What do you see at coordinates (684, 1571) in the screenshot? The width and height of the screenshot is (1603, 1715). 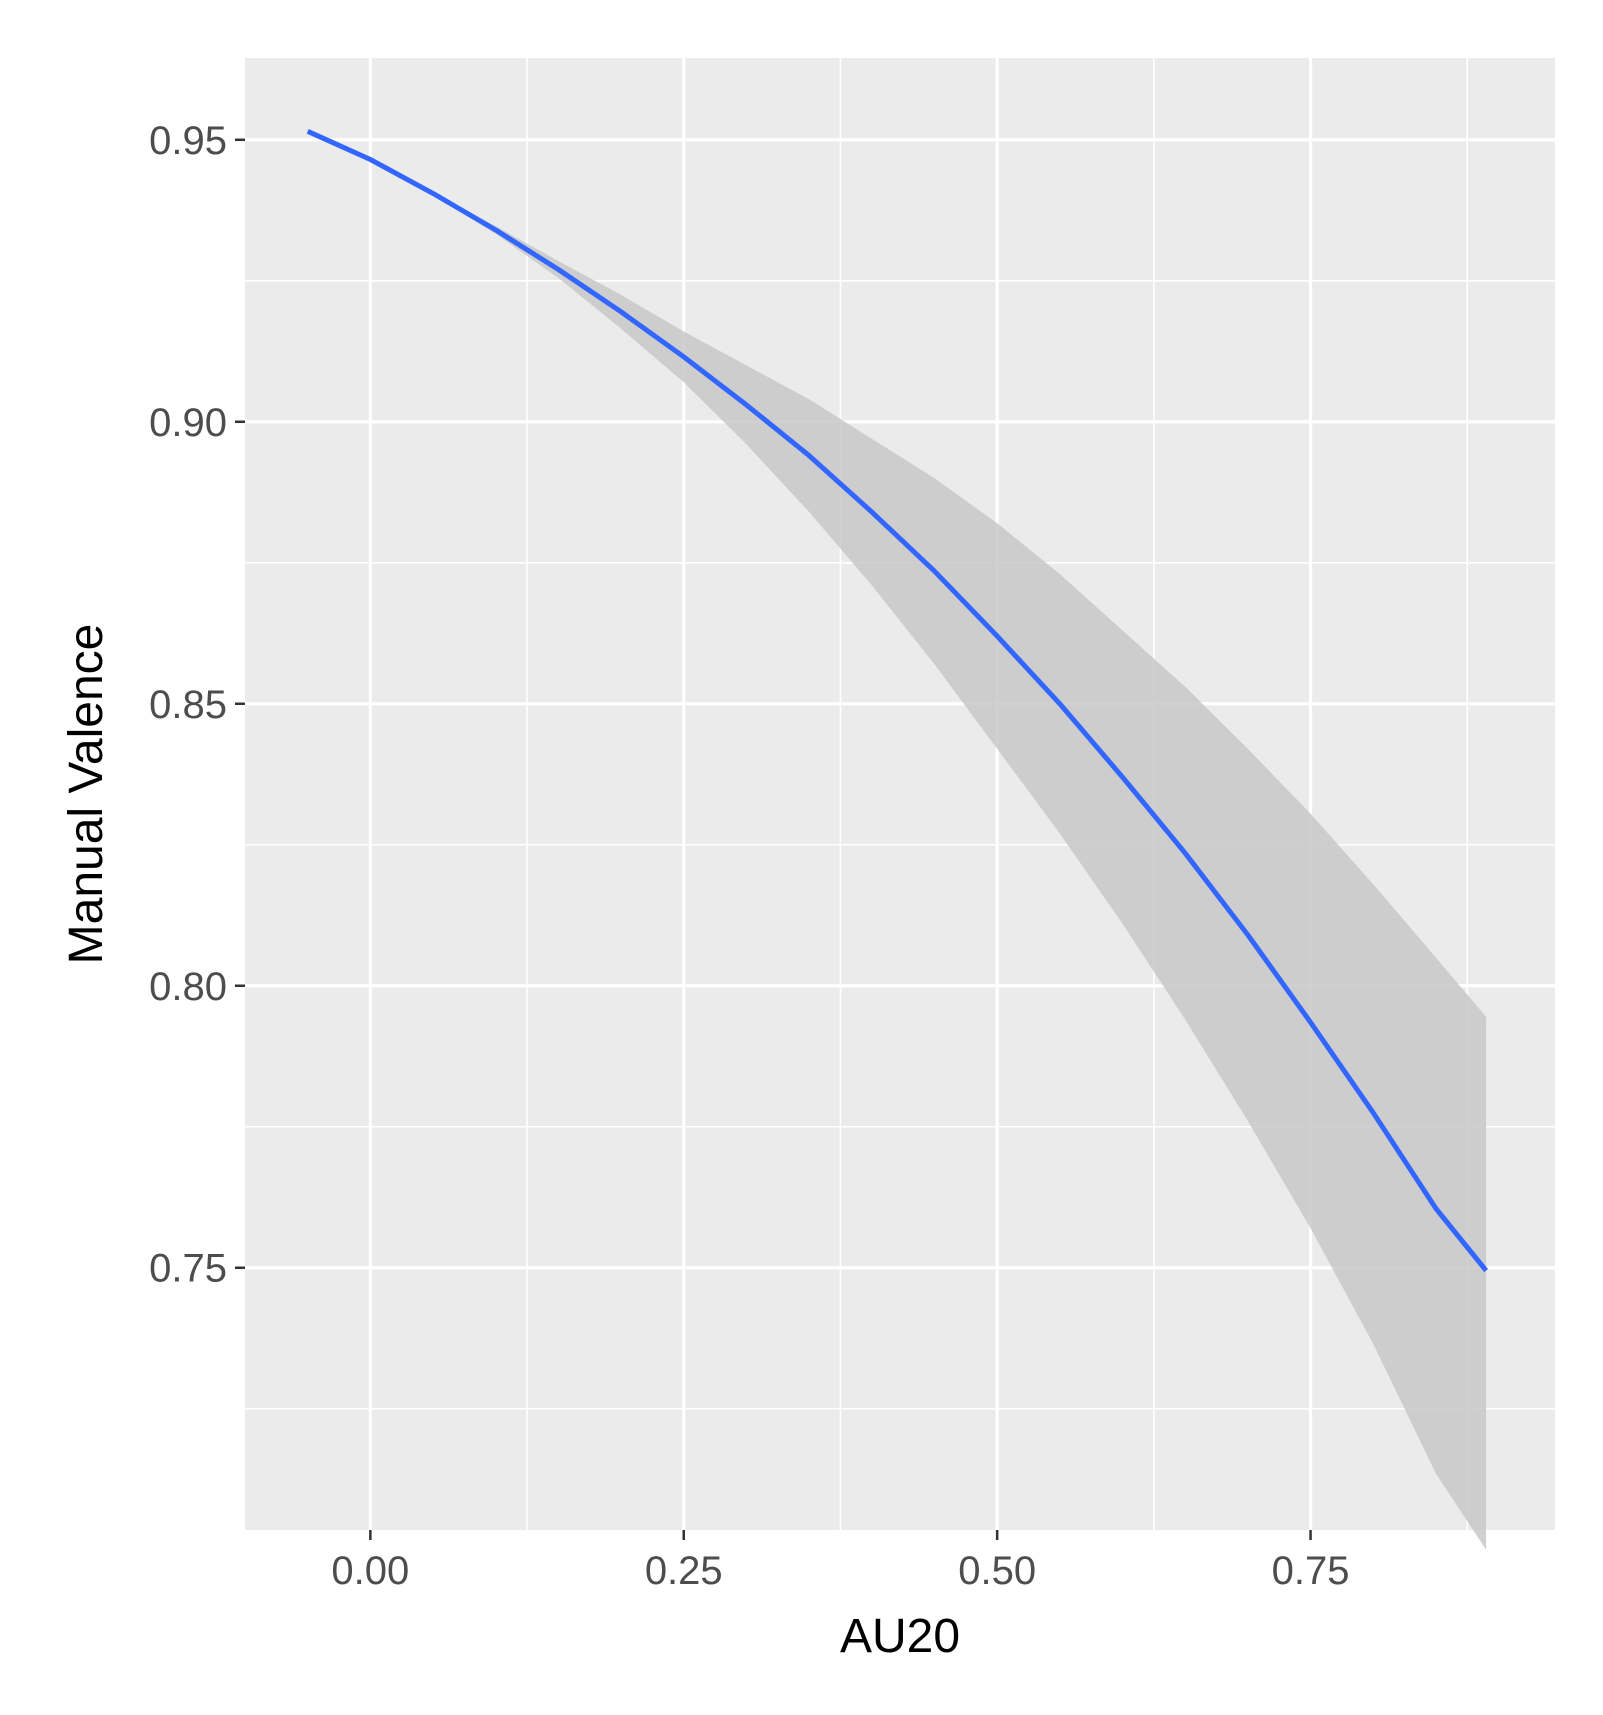 I see `x-tick-label: 0.25` at bounding box center [684, 1571].